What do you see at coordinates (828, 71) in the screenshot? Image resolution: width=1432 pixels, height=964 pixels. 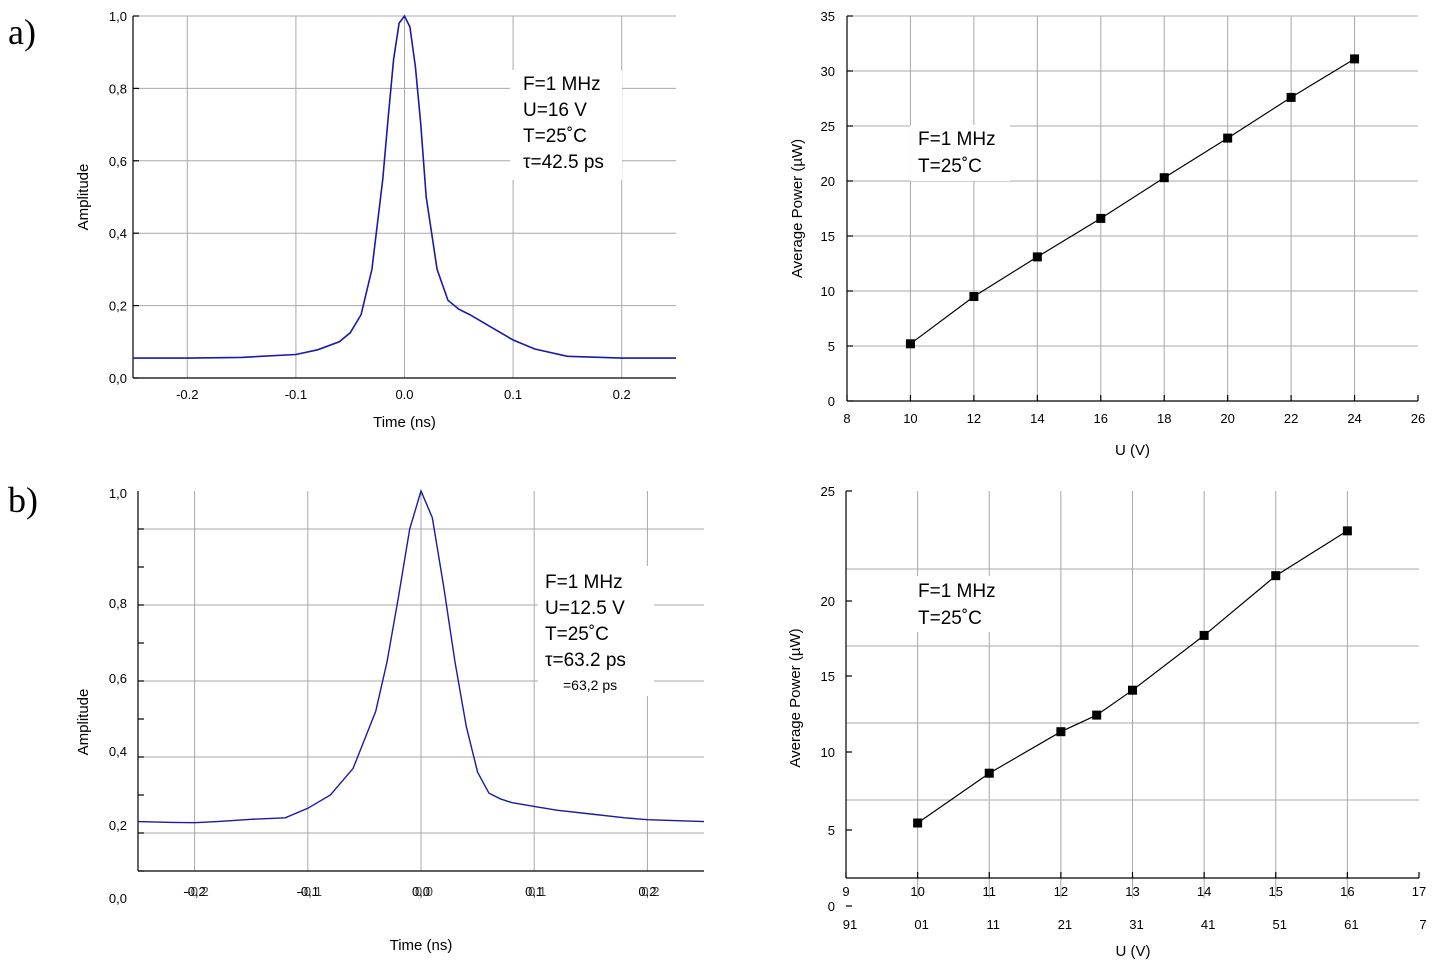 I see `y-tick-label: 30` at bounding box center [828, 71].